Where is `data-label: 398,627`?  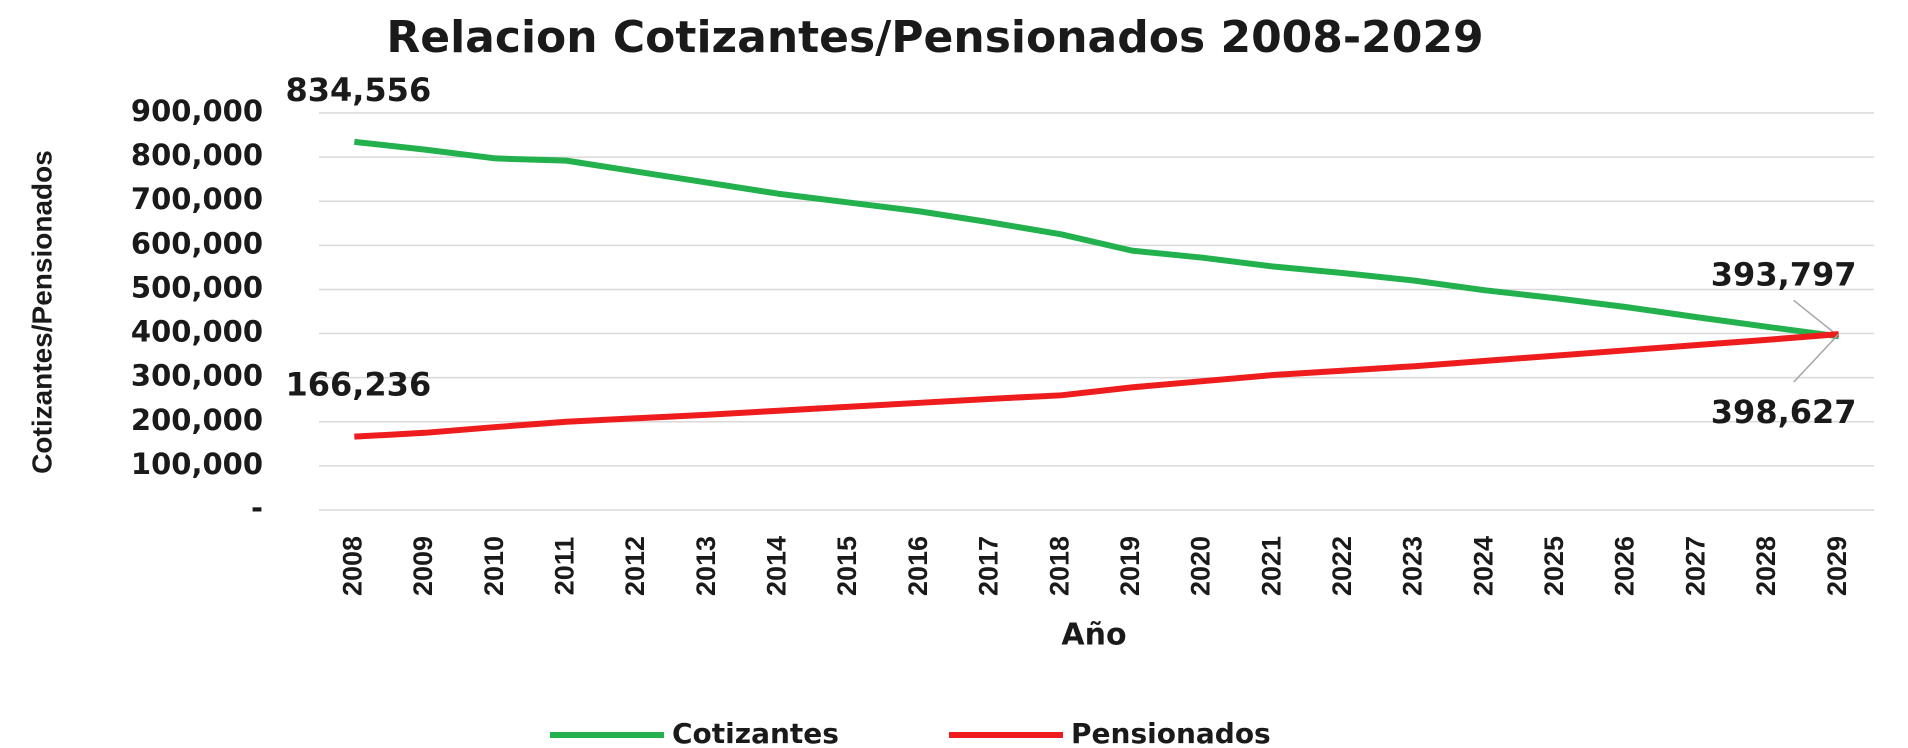 data-label: 398,627 is located at coordinates (1784, 412).